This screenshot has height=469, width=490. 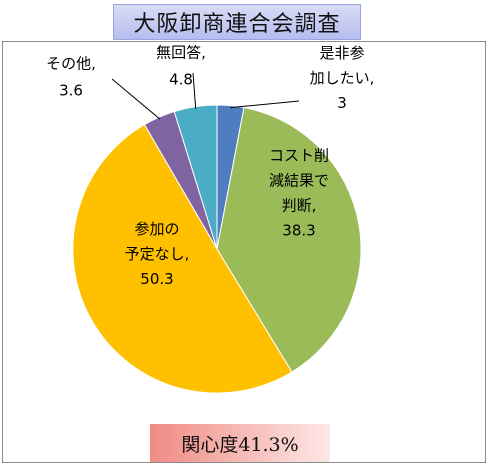 What do you see at coordinates (156, 279) in the screenshot?
I see `slice-label-line: 50.3` at bounding box center [156, 279].